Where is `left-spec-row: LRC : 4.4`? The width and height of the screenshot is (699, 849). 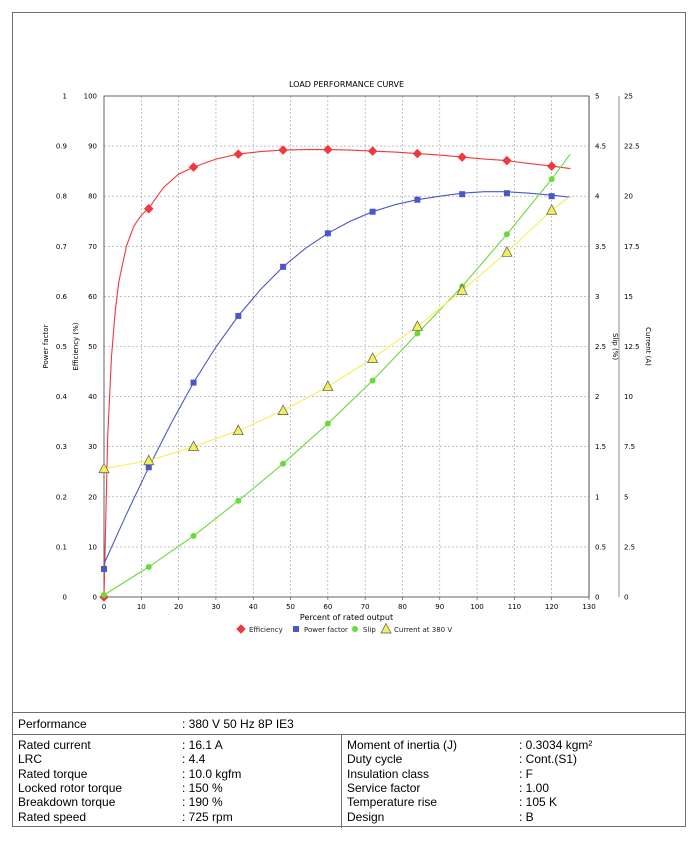 left-spec-row: LRC : 4.4 is located at coordinates (349, 759).